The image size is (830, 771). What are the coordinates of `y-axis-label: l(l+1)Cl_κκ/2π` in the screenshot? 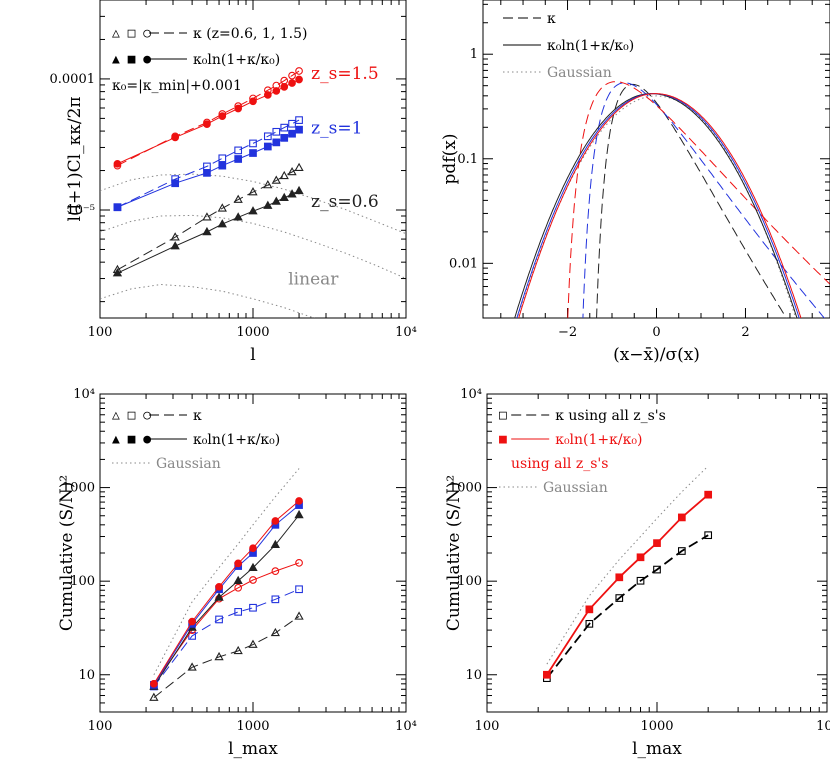 It's located at (75, 158).